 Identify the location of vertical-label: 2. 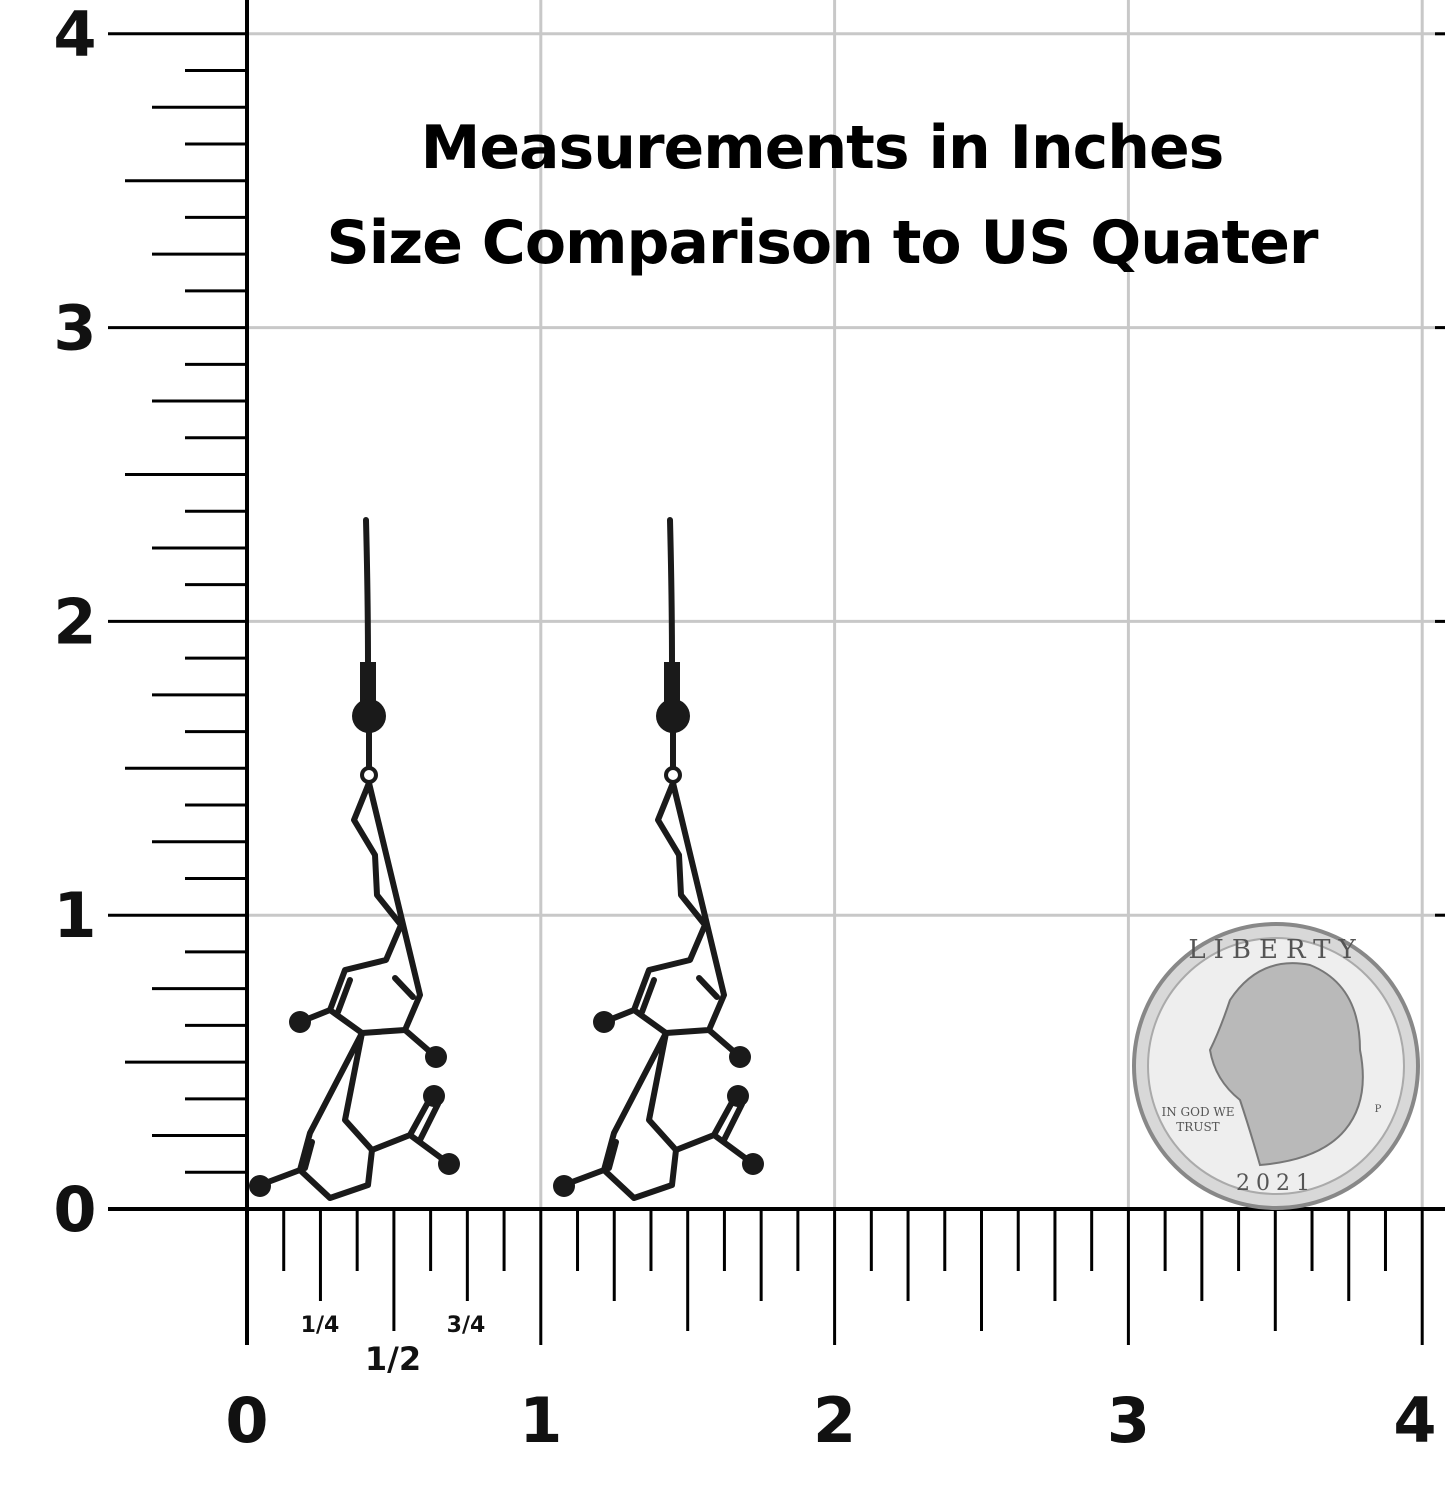
(74, 621).